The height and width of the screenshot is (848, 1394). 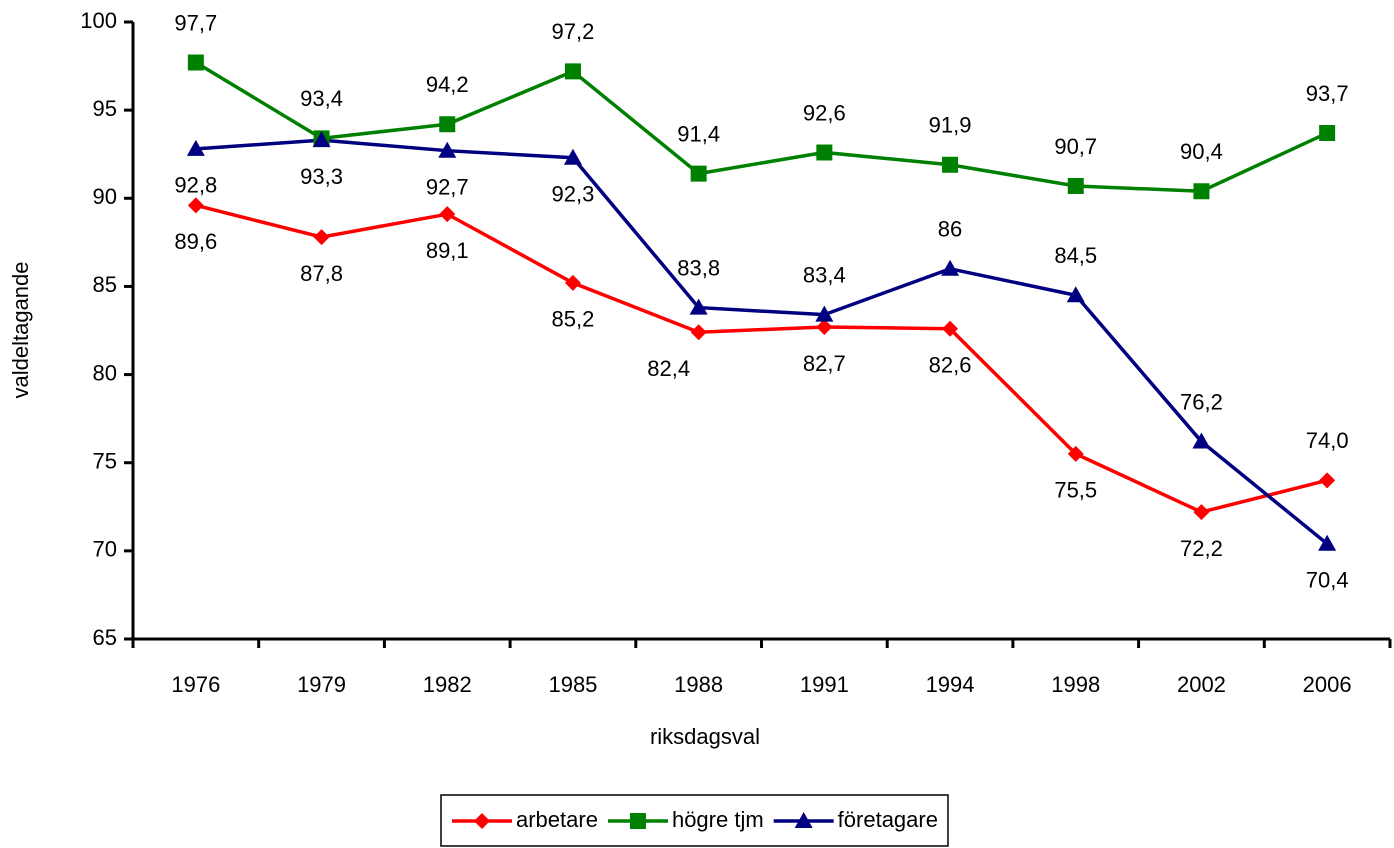 I want to click on data-label: 82,4, so click(x=668, y=368).